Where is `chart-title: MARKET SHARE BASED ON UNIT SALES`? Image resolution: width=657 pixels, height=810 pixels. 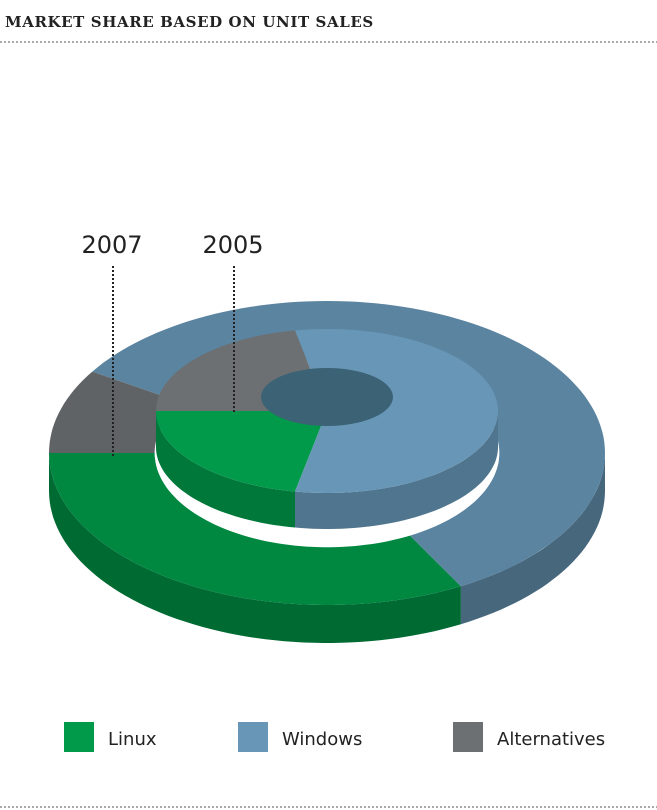 chart-title: MARKET SHARE BASED ON UNIT SALES is located at coordinates (189, 22).